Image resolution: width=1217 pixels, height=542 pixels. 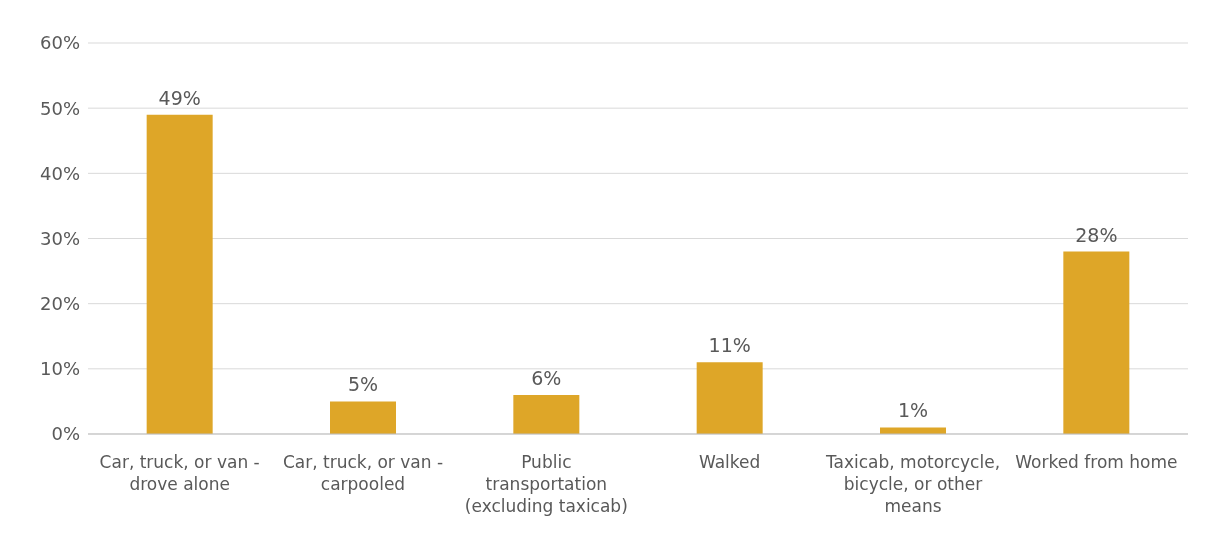 What do you see at coordinates (729, 462) in the screenshot?
I see `x-tick-label: Walked` at bounding box center [729, 462].